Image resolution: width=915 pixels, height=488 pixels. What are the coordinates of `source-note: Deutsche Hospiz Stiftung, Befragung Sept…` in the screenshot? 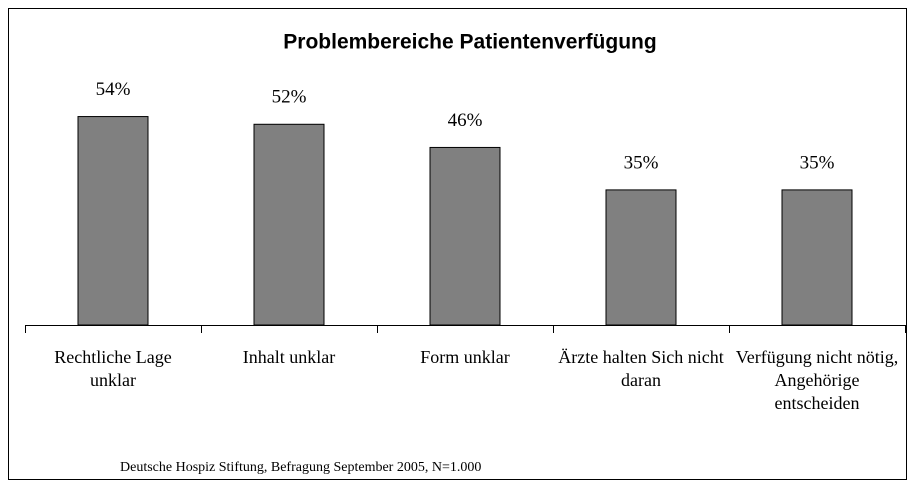 It's located at (300, 467).